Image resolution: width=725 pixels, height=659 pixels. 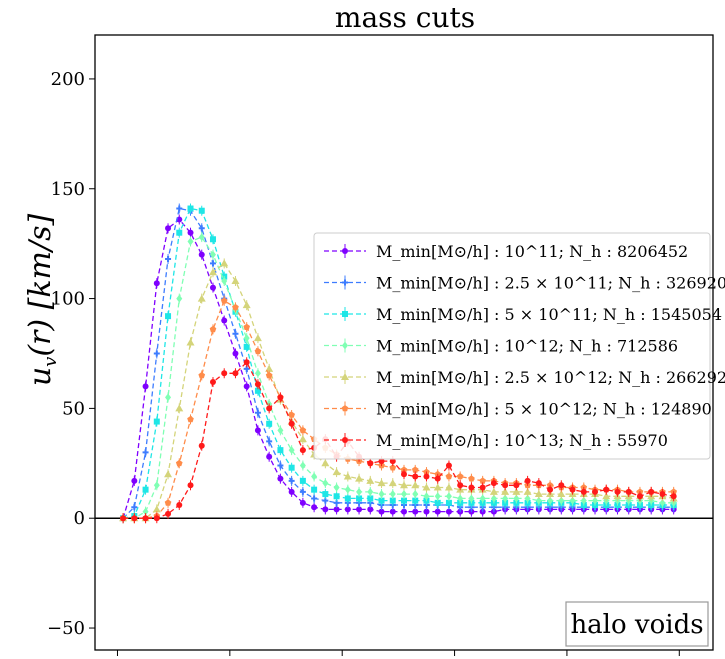 What do you see at coordinates (496, 440) in the screenshot?
I see `legend-item: M_min[M⊙/h] : 10^13; N_h : 55970` at bounding box center [496, 440].